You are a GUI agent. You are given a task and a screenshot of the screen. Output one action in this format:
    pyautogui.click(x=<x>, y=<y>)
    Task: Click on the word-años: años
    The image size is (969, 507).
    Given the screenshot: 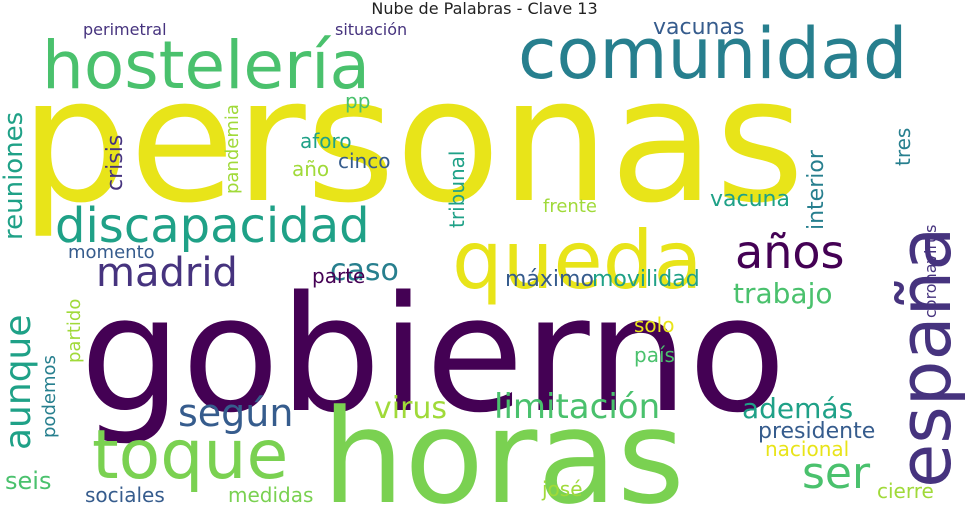 What is the action you would take?
    pyautogui.click(x=789, y=252)
    